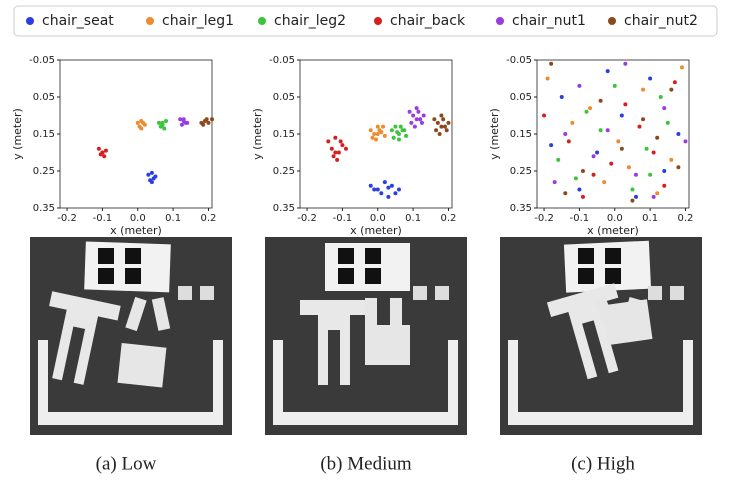  What do you see at coordinates (365, 21) in the screenshot?
I see `legend-box` at bounding box center [365, 21].